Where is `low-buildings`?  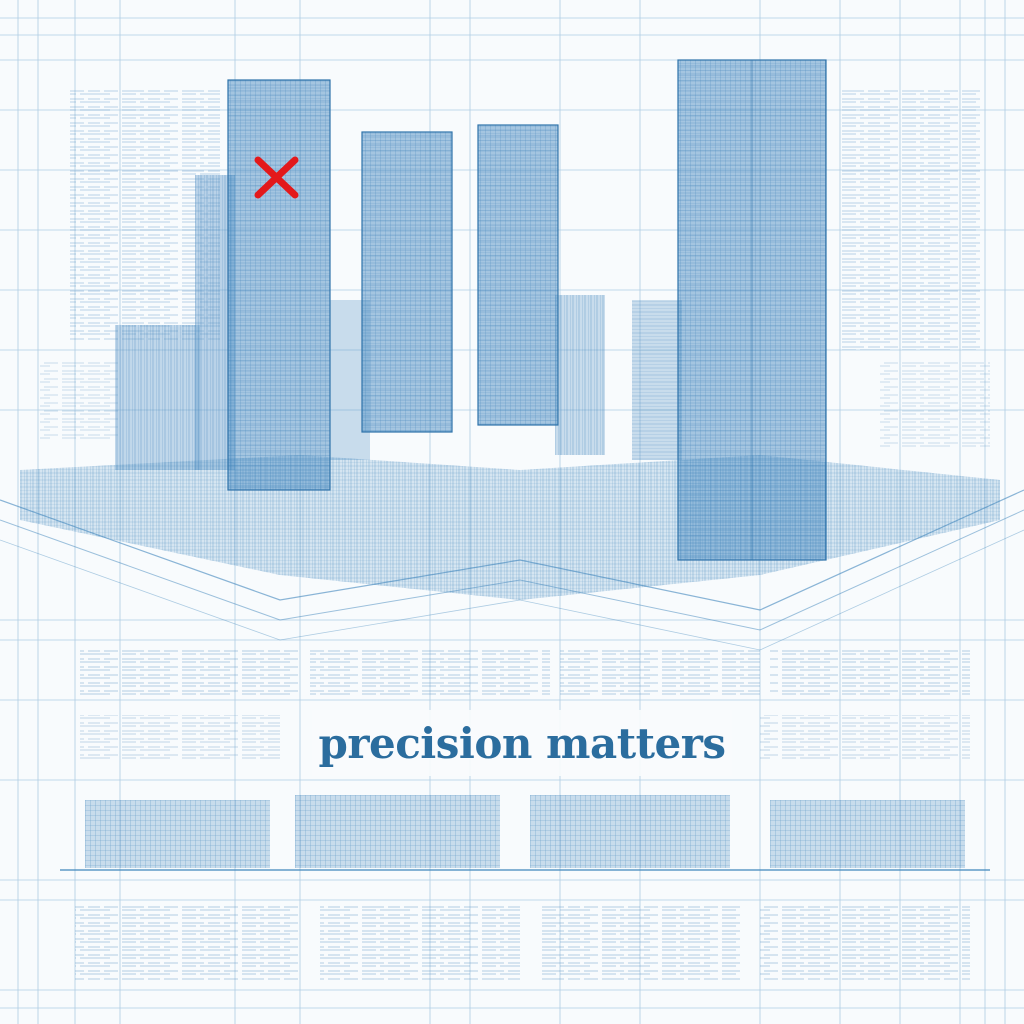 low-buildings is located at coordinates (398, 382).